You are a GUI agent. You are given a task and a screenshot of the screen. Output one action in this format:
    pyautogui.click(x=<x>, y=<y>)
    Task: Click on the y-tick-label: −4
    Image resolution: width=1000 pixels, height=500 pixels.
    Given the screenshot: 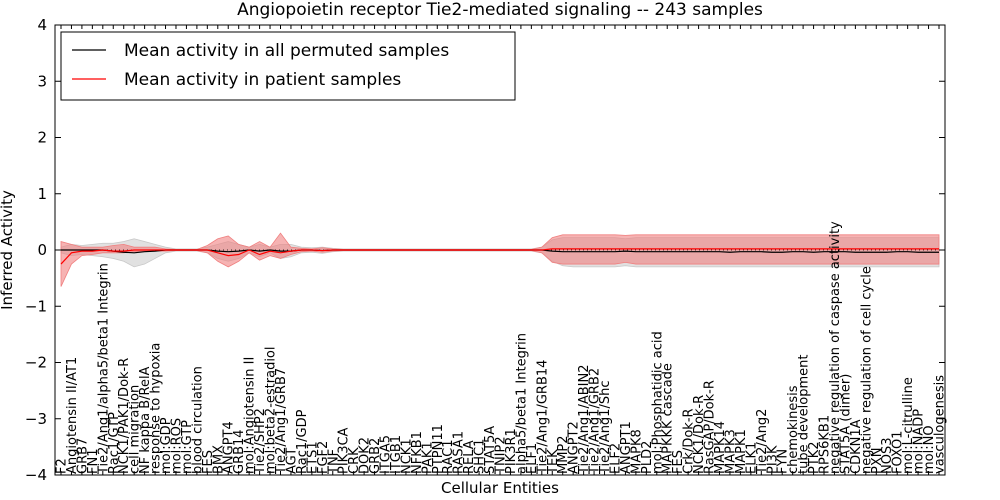 What is the action you would take?
    pyautogui.click(x=36, y=475)
    